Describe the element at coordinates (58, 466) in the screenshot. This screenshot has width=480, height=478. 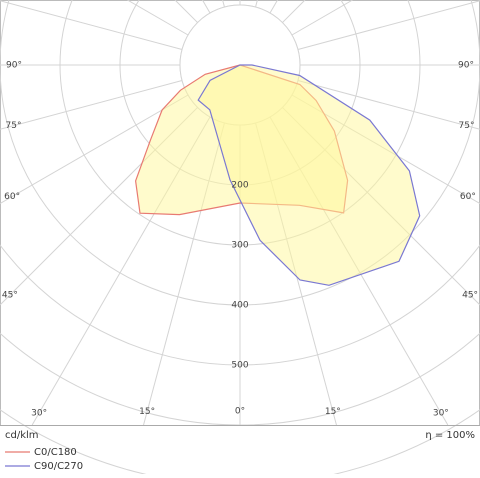
I see `legend-label: C90/C270` at that location.